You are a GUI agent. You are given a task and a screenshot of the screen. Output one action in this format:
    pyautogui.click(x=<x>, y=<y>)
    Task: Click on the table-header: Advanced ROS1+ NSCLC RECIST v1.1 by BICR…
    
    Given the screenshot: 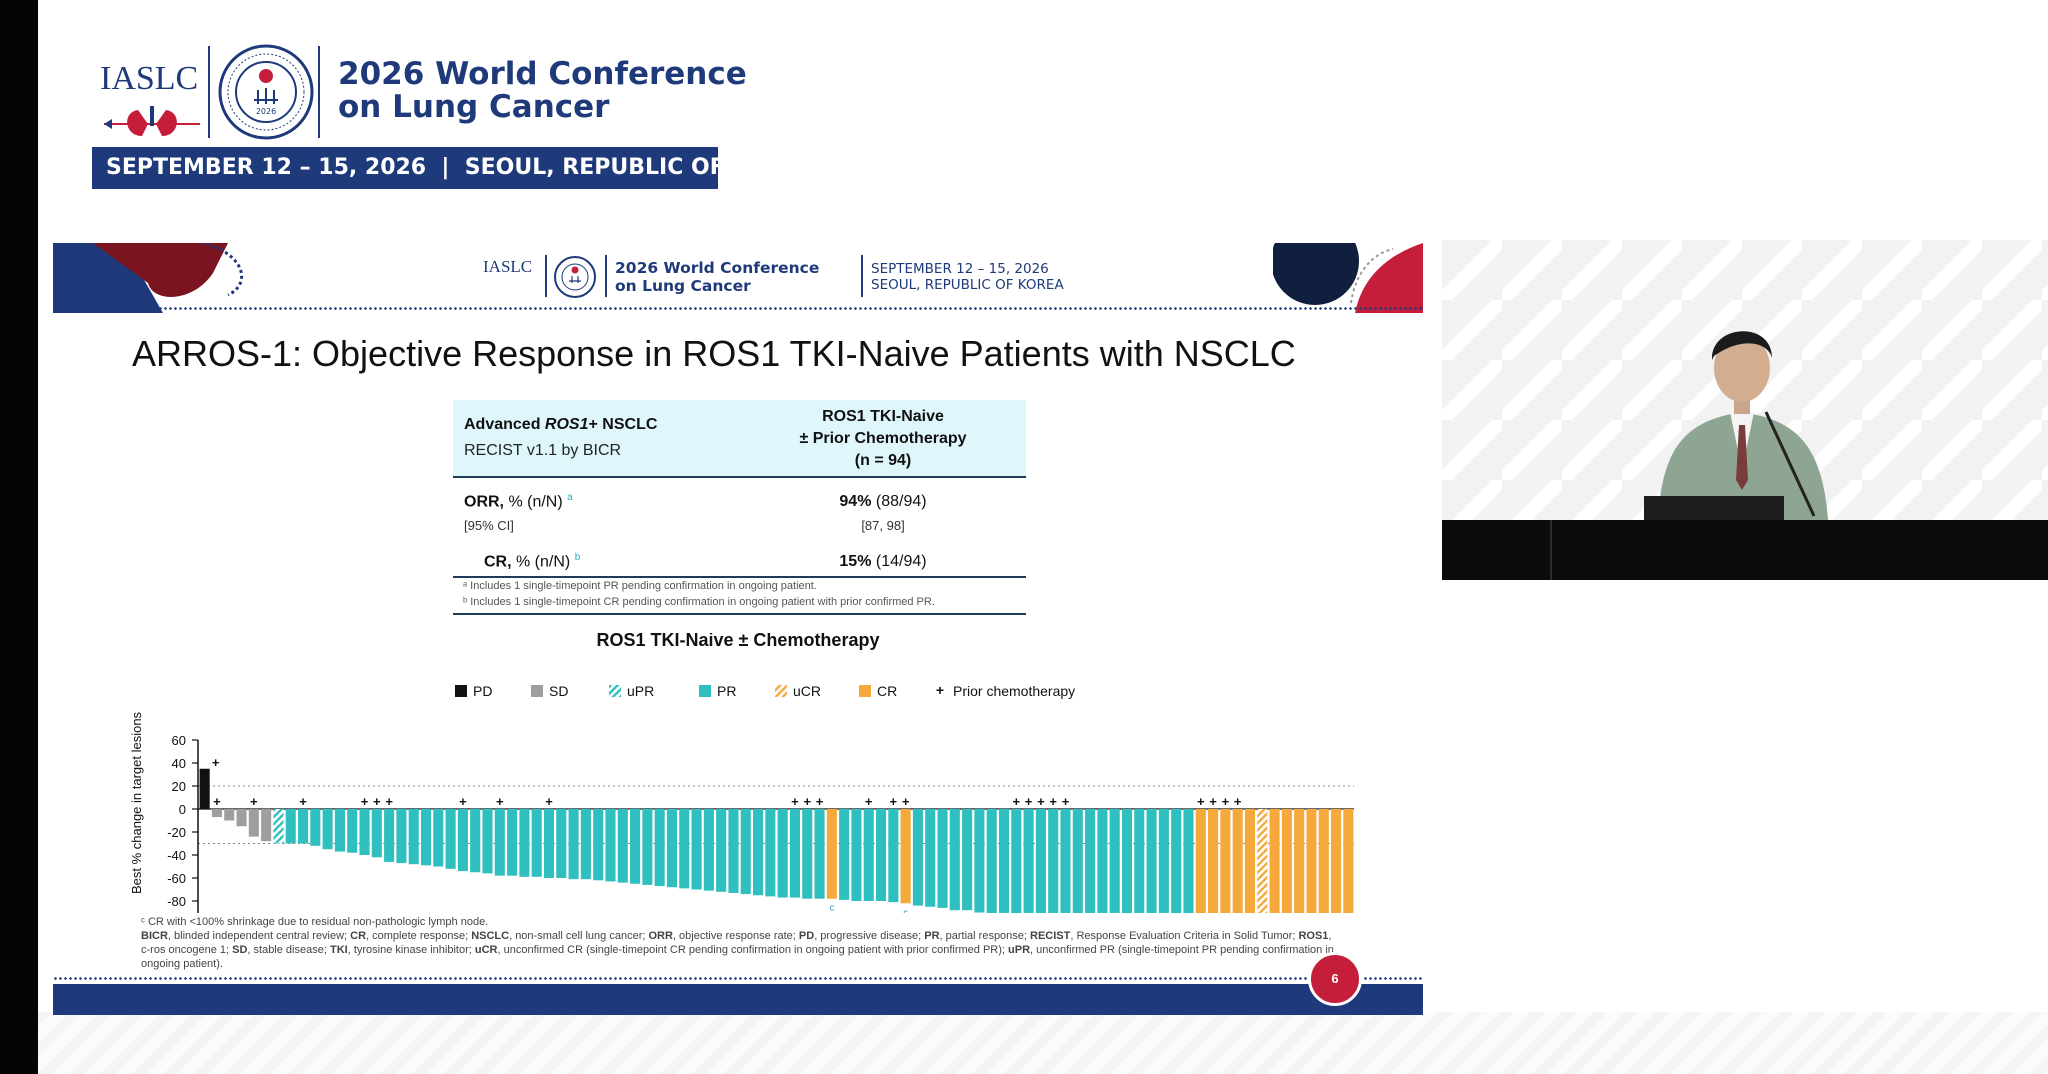 What is the action you would take?
    pyautogui.click(x=739, y=439)
    